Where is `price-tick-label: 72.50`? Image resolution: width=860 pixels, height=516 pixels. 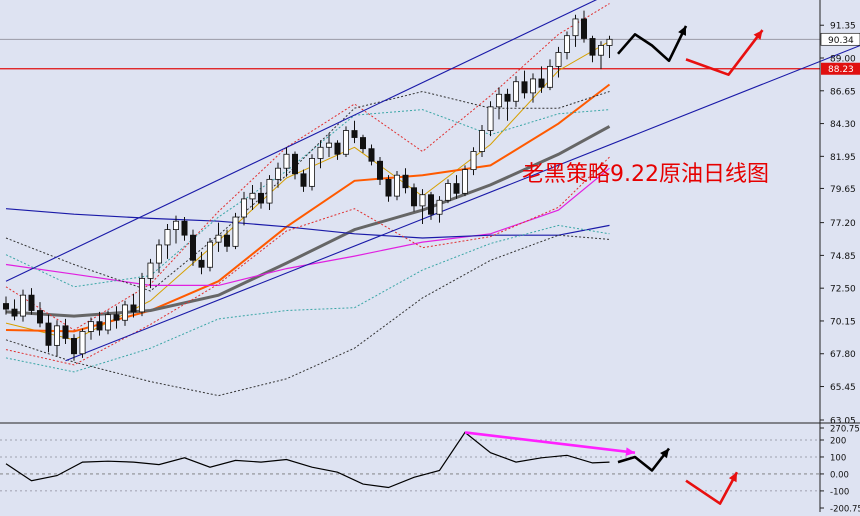
price-tick-label: 72.50 is located at coordinates (843, 290).